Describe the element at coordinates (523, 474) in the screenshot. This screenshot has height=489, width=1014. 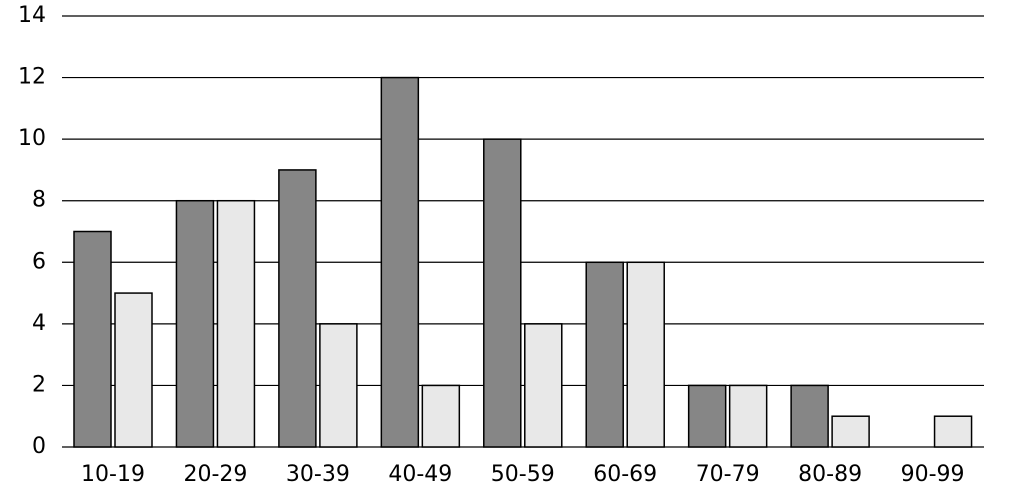
I see `x-tick-label: 50-59` at that location.